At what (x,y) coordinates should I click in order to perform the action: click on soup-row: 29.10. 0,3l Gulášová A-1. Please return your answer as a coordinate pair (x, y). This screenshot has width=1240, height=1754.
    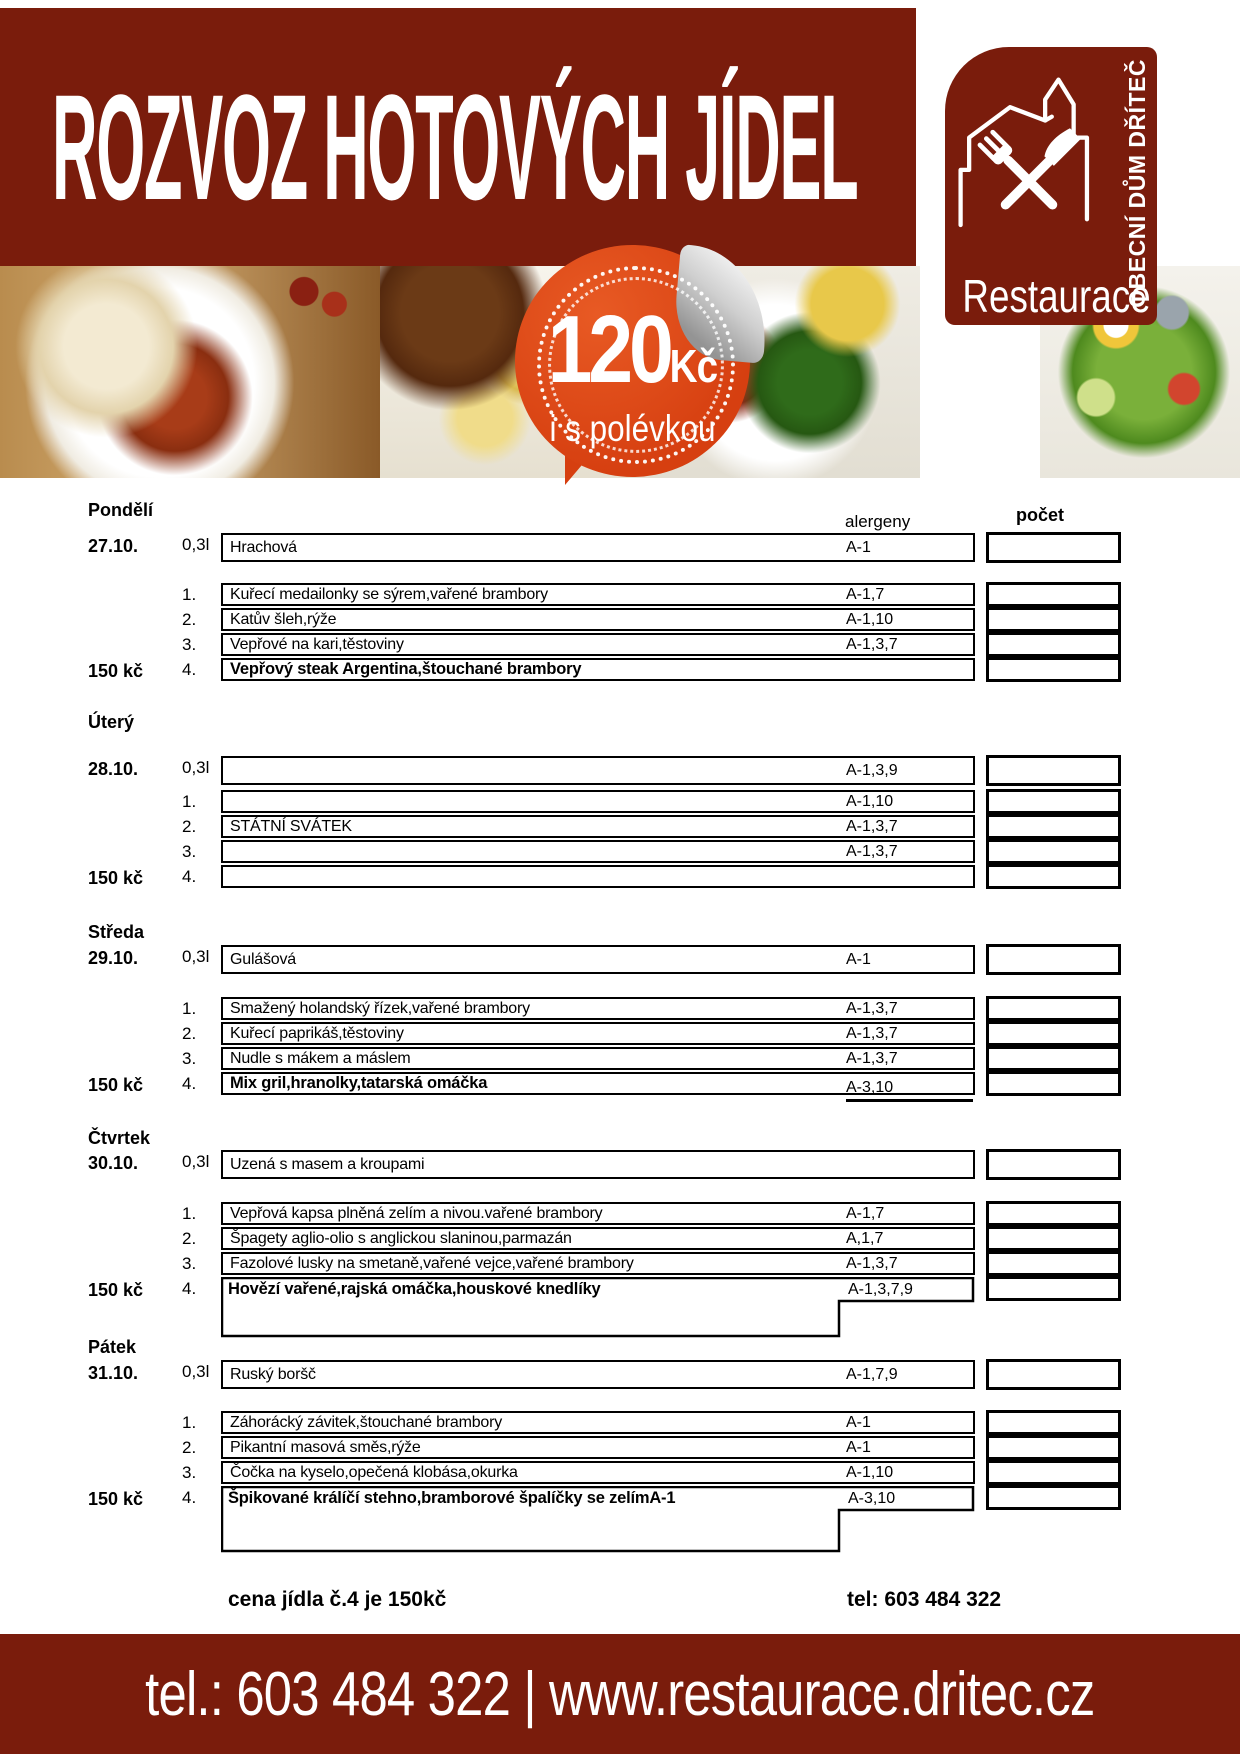
    Looking at the image, I should click on (620, 959).